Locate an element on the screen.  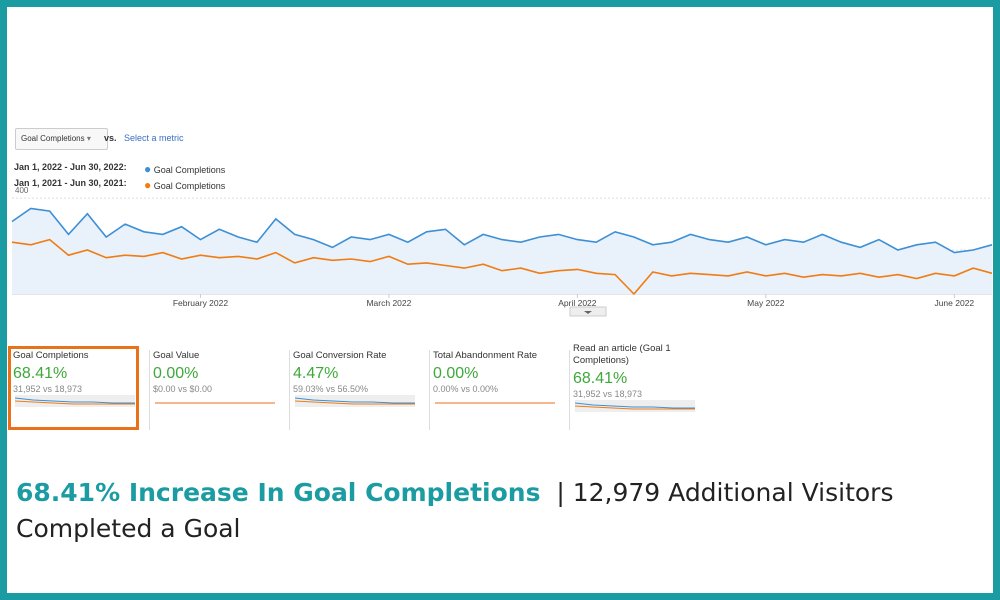
caret: ▾ is located at coordinates (88, 138).